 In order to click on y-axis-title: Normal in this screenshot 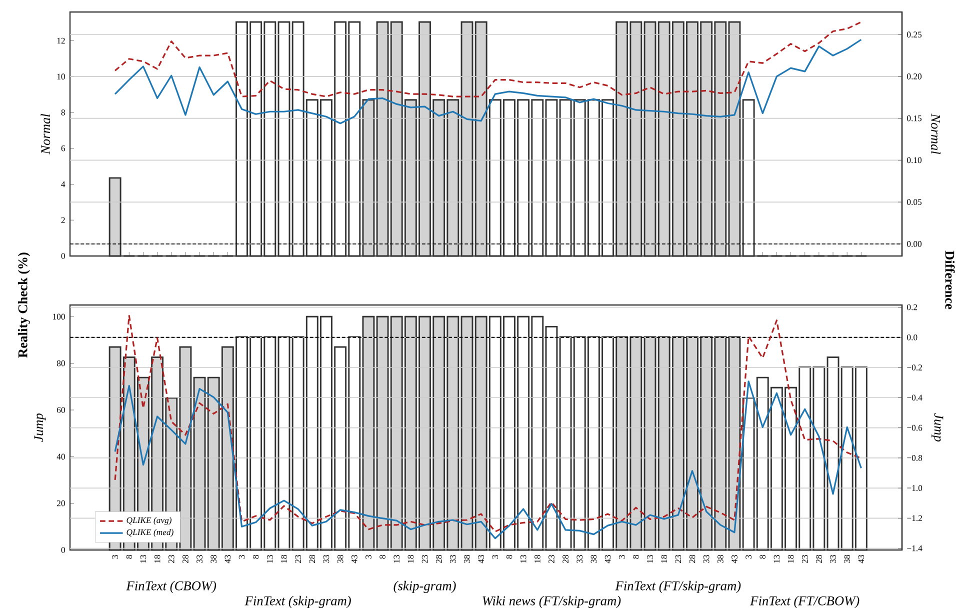, I will do `click(45, 134)`.